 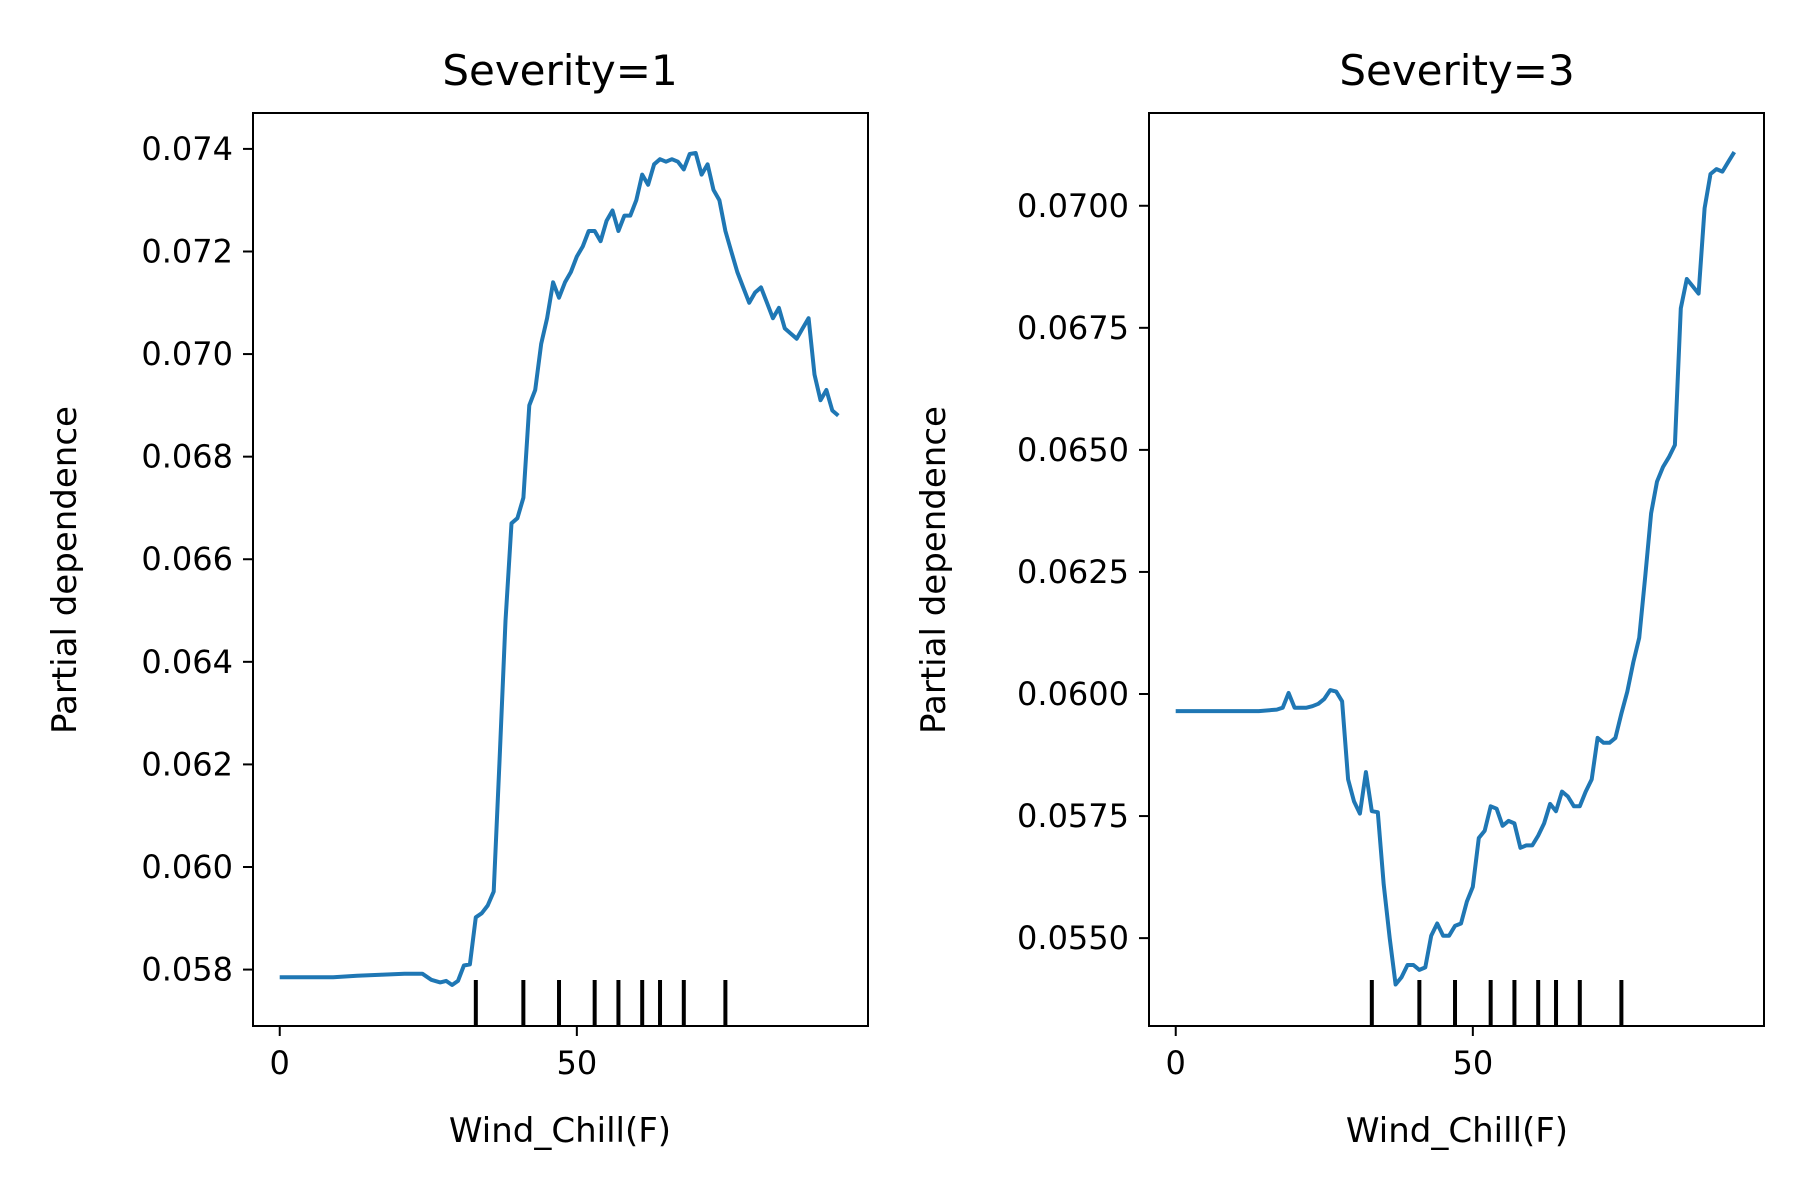 What do you see at coordinates (1073, 328) in the screenshot?
I see `y-tick-label: 0.0675` at bounding box center [1073, 328].